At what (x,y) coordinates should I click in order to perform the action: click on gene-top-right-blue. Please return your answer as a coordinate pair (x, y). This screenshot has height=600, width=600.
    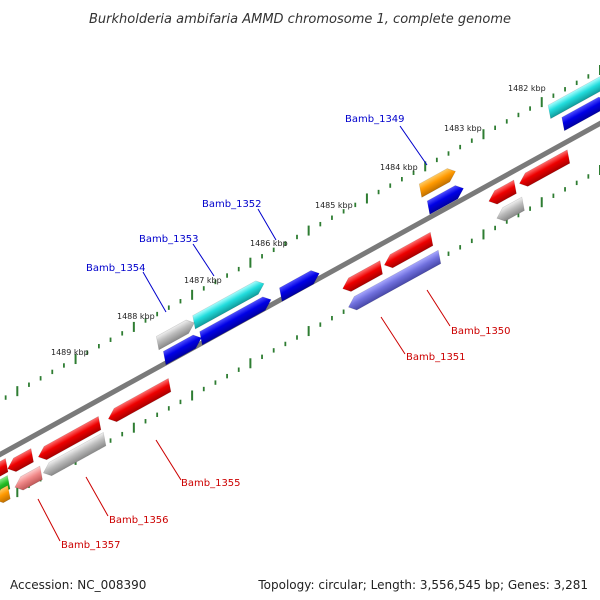
    Looking at the image, I should click on (580, 114).